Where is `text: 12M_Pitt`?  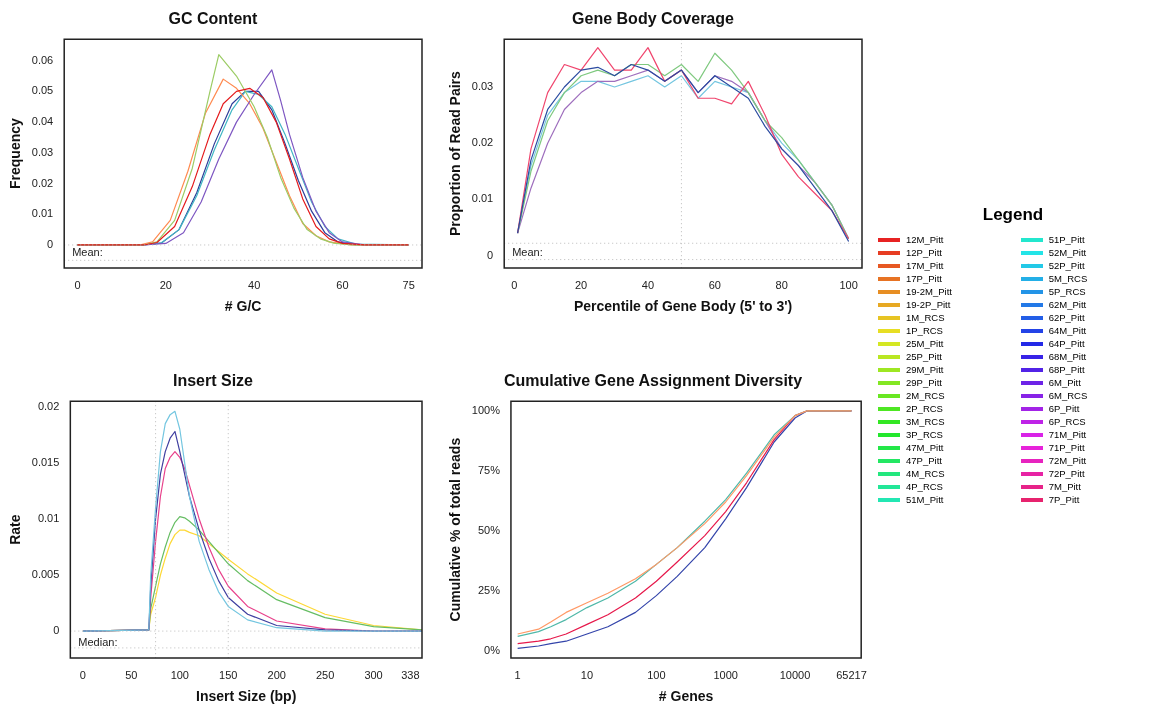
text: 12M_Pitt is located at coordinates (925, 239).